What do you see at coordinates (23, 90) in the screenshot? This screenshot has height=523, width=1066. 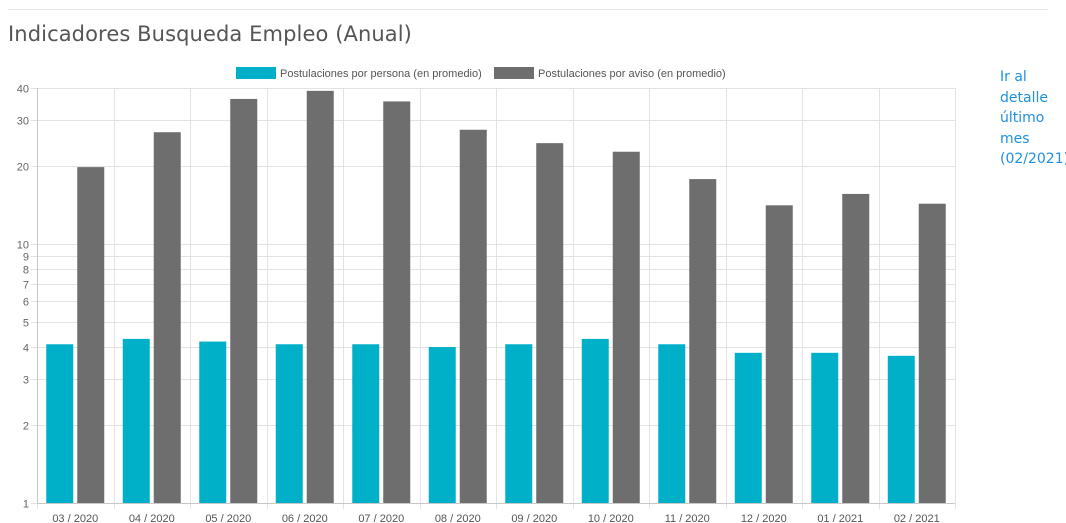 I see `y-tick-label: 40` at bounding box center [23, 90].